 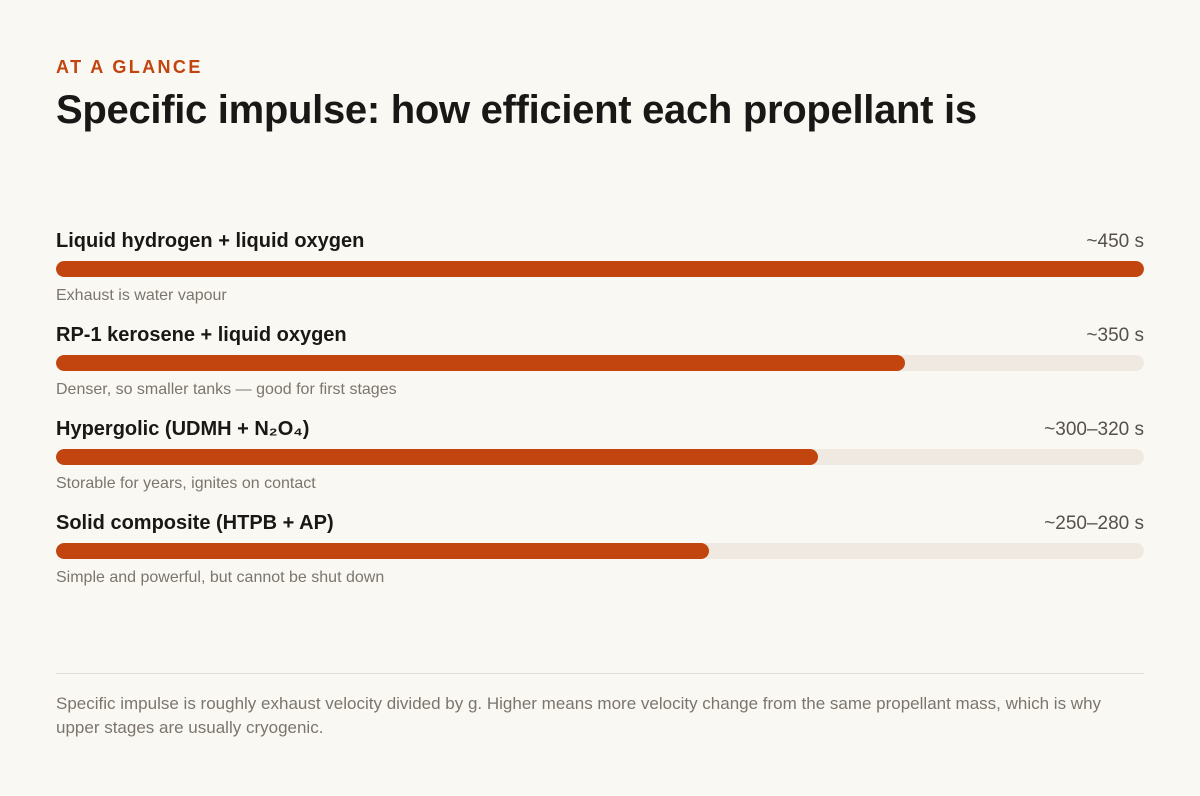 What do you see at coordinates (141, 295) in the screenshot?
I see `bar-note: Exhaust is water vapour` at bounding box center [141, 295].